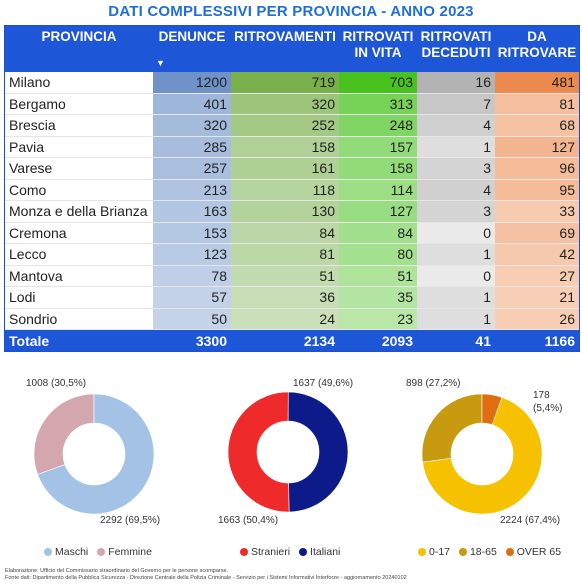 The width and height of the screenshot is (582, 586). I want to click on donut-label-18-65: 2224 (67,4%), so click(530, 520).